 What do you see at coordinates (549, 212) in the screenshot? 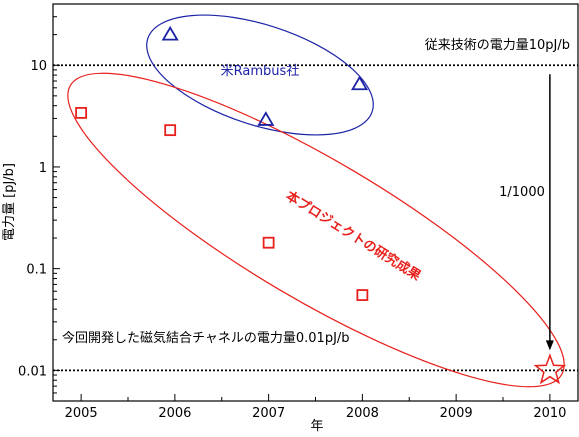
I see `reduction-arrow` at bounding box center [549, 212].